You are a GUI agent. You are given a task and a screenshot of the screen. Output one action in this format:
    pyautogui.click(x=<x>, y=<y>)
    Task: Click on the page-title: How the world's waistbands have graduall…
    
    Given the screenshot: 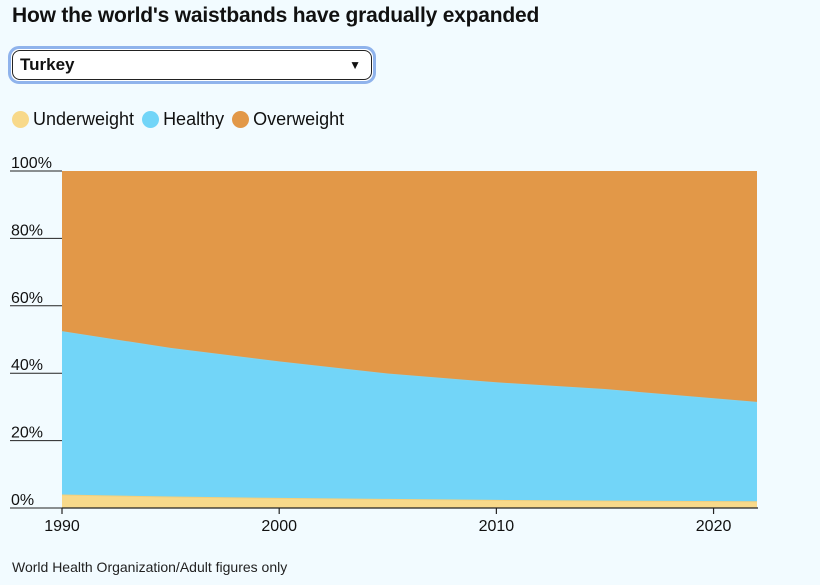 What is the action you would take?
    pyautogui.click(x=276, y=15)
    